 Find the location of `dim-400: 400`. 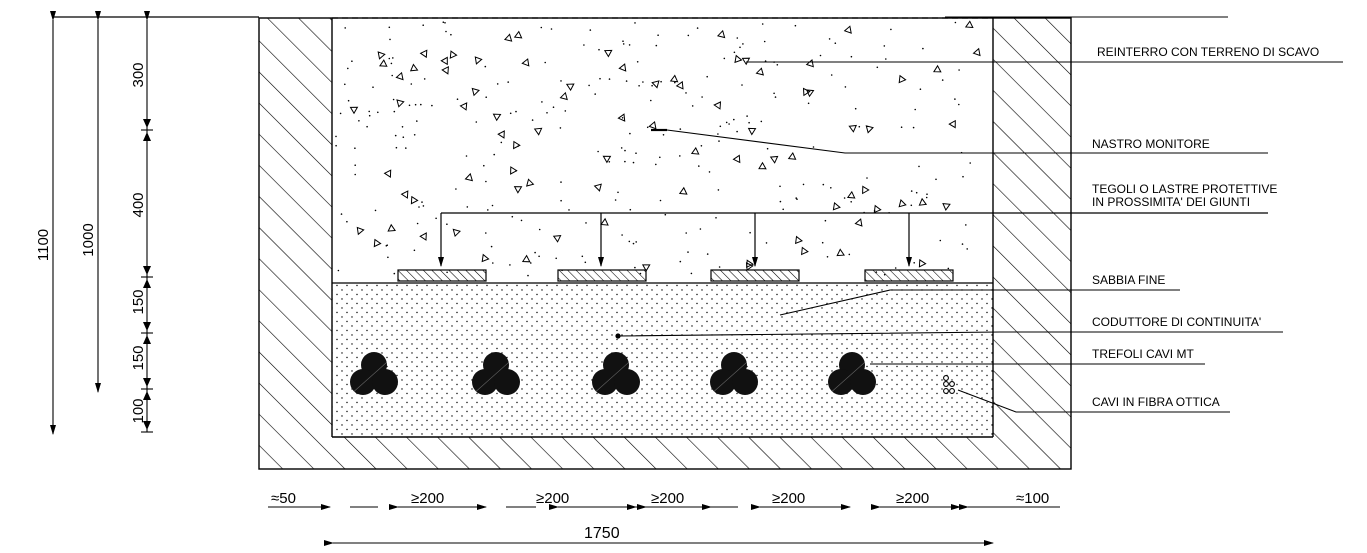

dim-400: 400 is located at coordinates (138, 204).